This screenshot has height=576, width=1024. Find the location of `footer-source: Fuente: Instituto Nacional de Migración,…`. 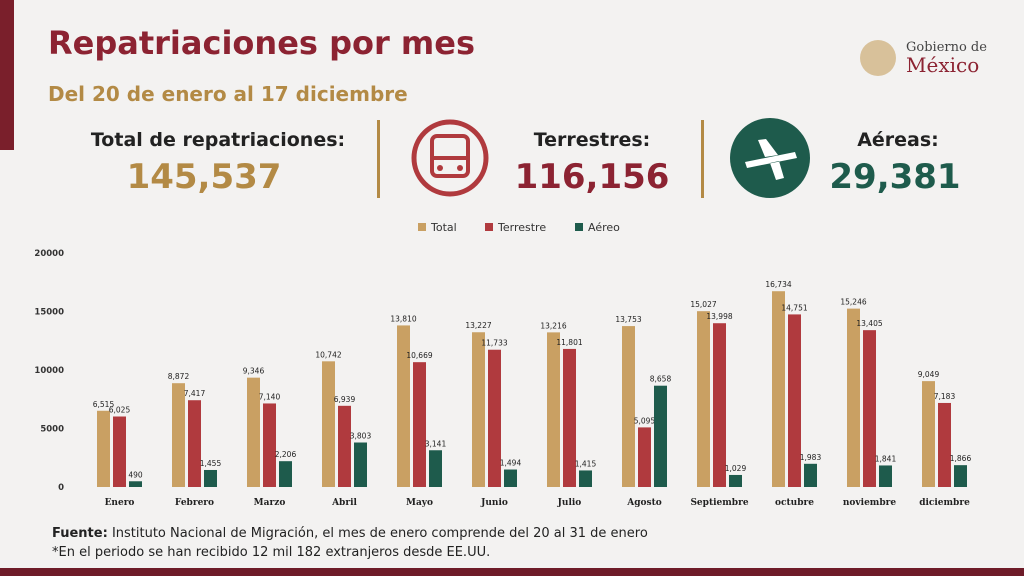

footer-source: Fuente: Instituto Nacional de Migración,… is located at coordinates (350, 533).